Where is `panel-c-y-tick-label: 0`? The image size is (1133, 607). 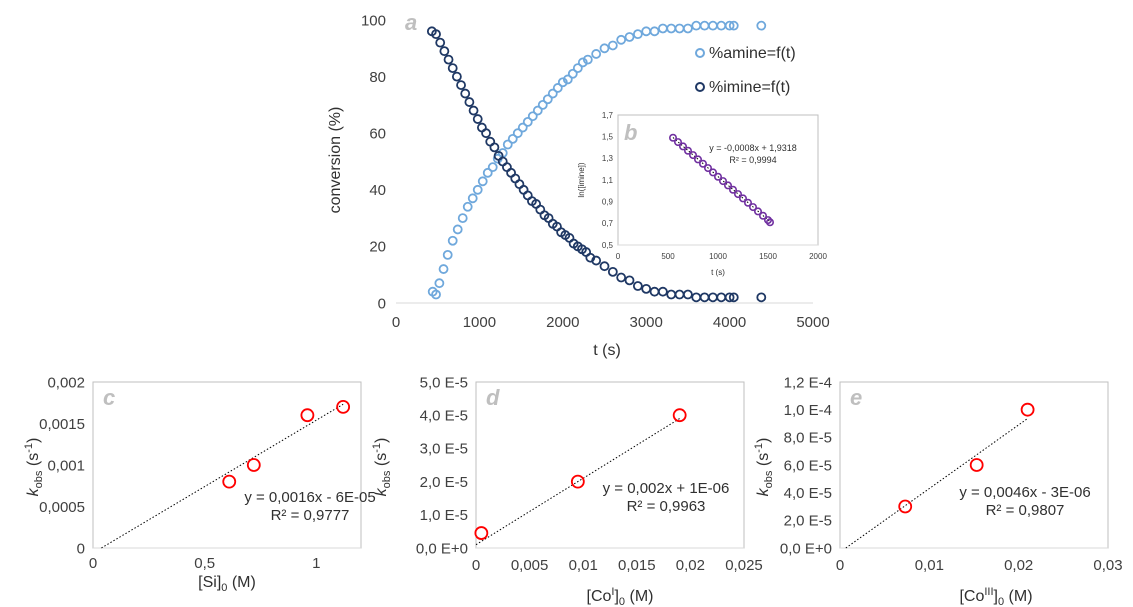 panel-c-y-tick-label: 0 is located at coordinates (81, 548).